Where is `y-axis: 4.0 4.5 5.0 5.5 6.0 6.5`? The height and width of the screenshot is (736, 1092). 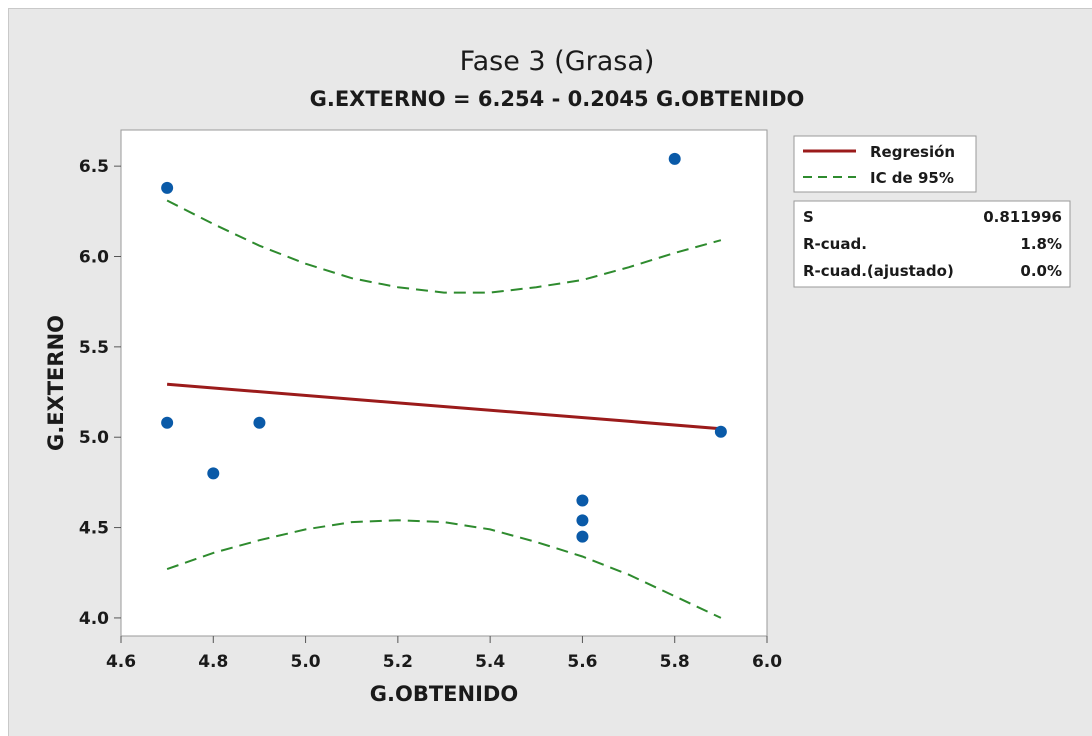 y-axis: 4.0 4.5 5.0 5.5 6.0 6.5 is located at coordinates (100, 393).